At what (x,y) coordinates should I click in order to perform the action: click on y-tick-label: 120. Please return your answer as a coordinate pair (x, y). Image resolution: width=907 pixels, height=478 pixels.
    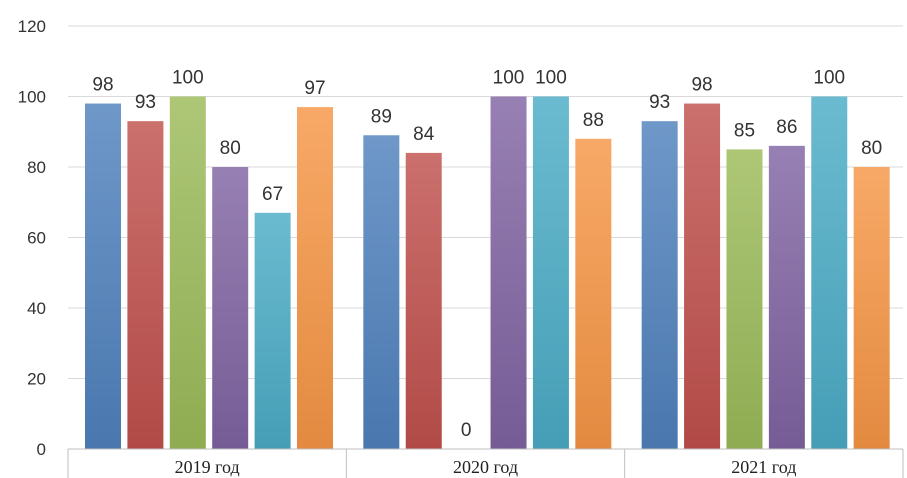
    Looking at the image, I should click on (32, 26).